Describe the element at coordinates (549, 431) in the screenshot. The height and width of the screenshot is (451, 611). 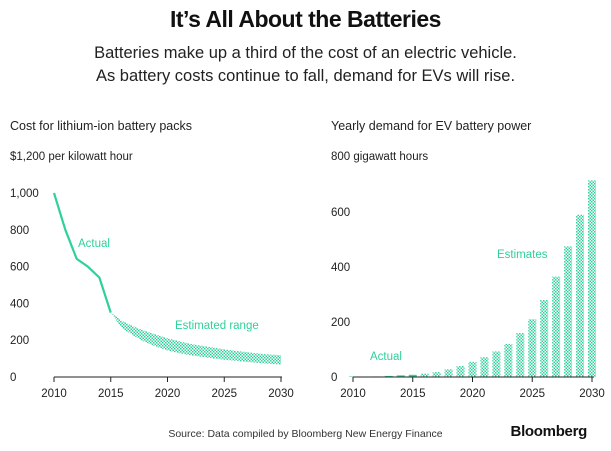
I see `bloomberg-logo: Bloomberg` at that location.